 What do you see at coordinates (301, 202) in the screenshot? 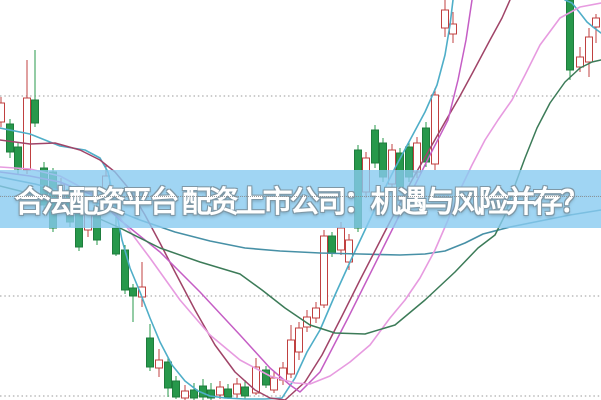
I see `headline-text: 合法配资平台 配资上市公司：机遇与风险并存？` at bounding box center [301, 202].